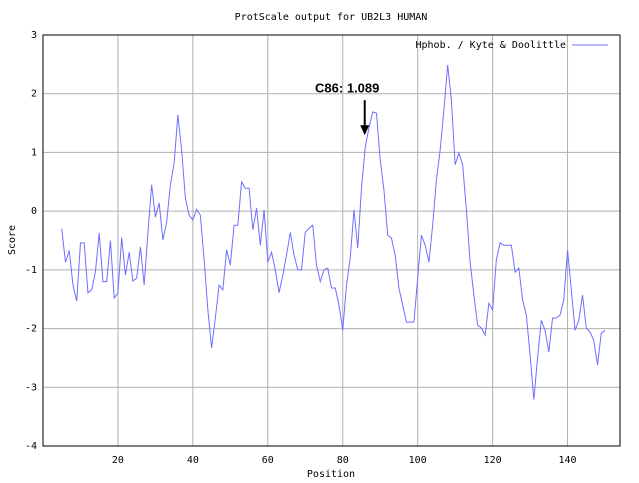  What do you see at coordinates (31, 329) in the screenshot?
I see `y-tick-label: -2` at bounding box center [31, 329].